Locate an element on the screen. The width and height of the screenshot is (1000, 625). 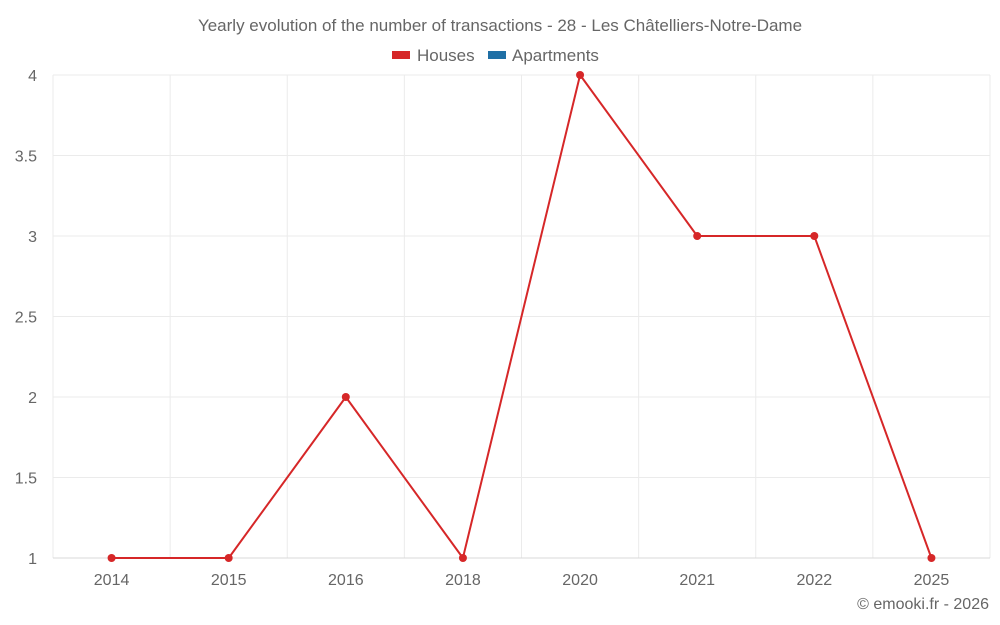
legend-swatch-apartments is located at coordinates (497, 55).